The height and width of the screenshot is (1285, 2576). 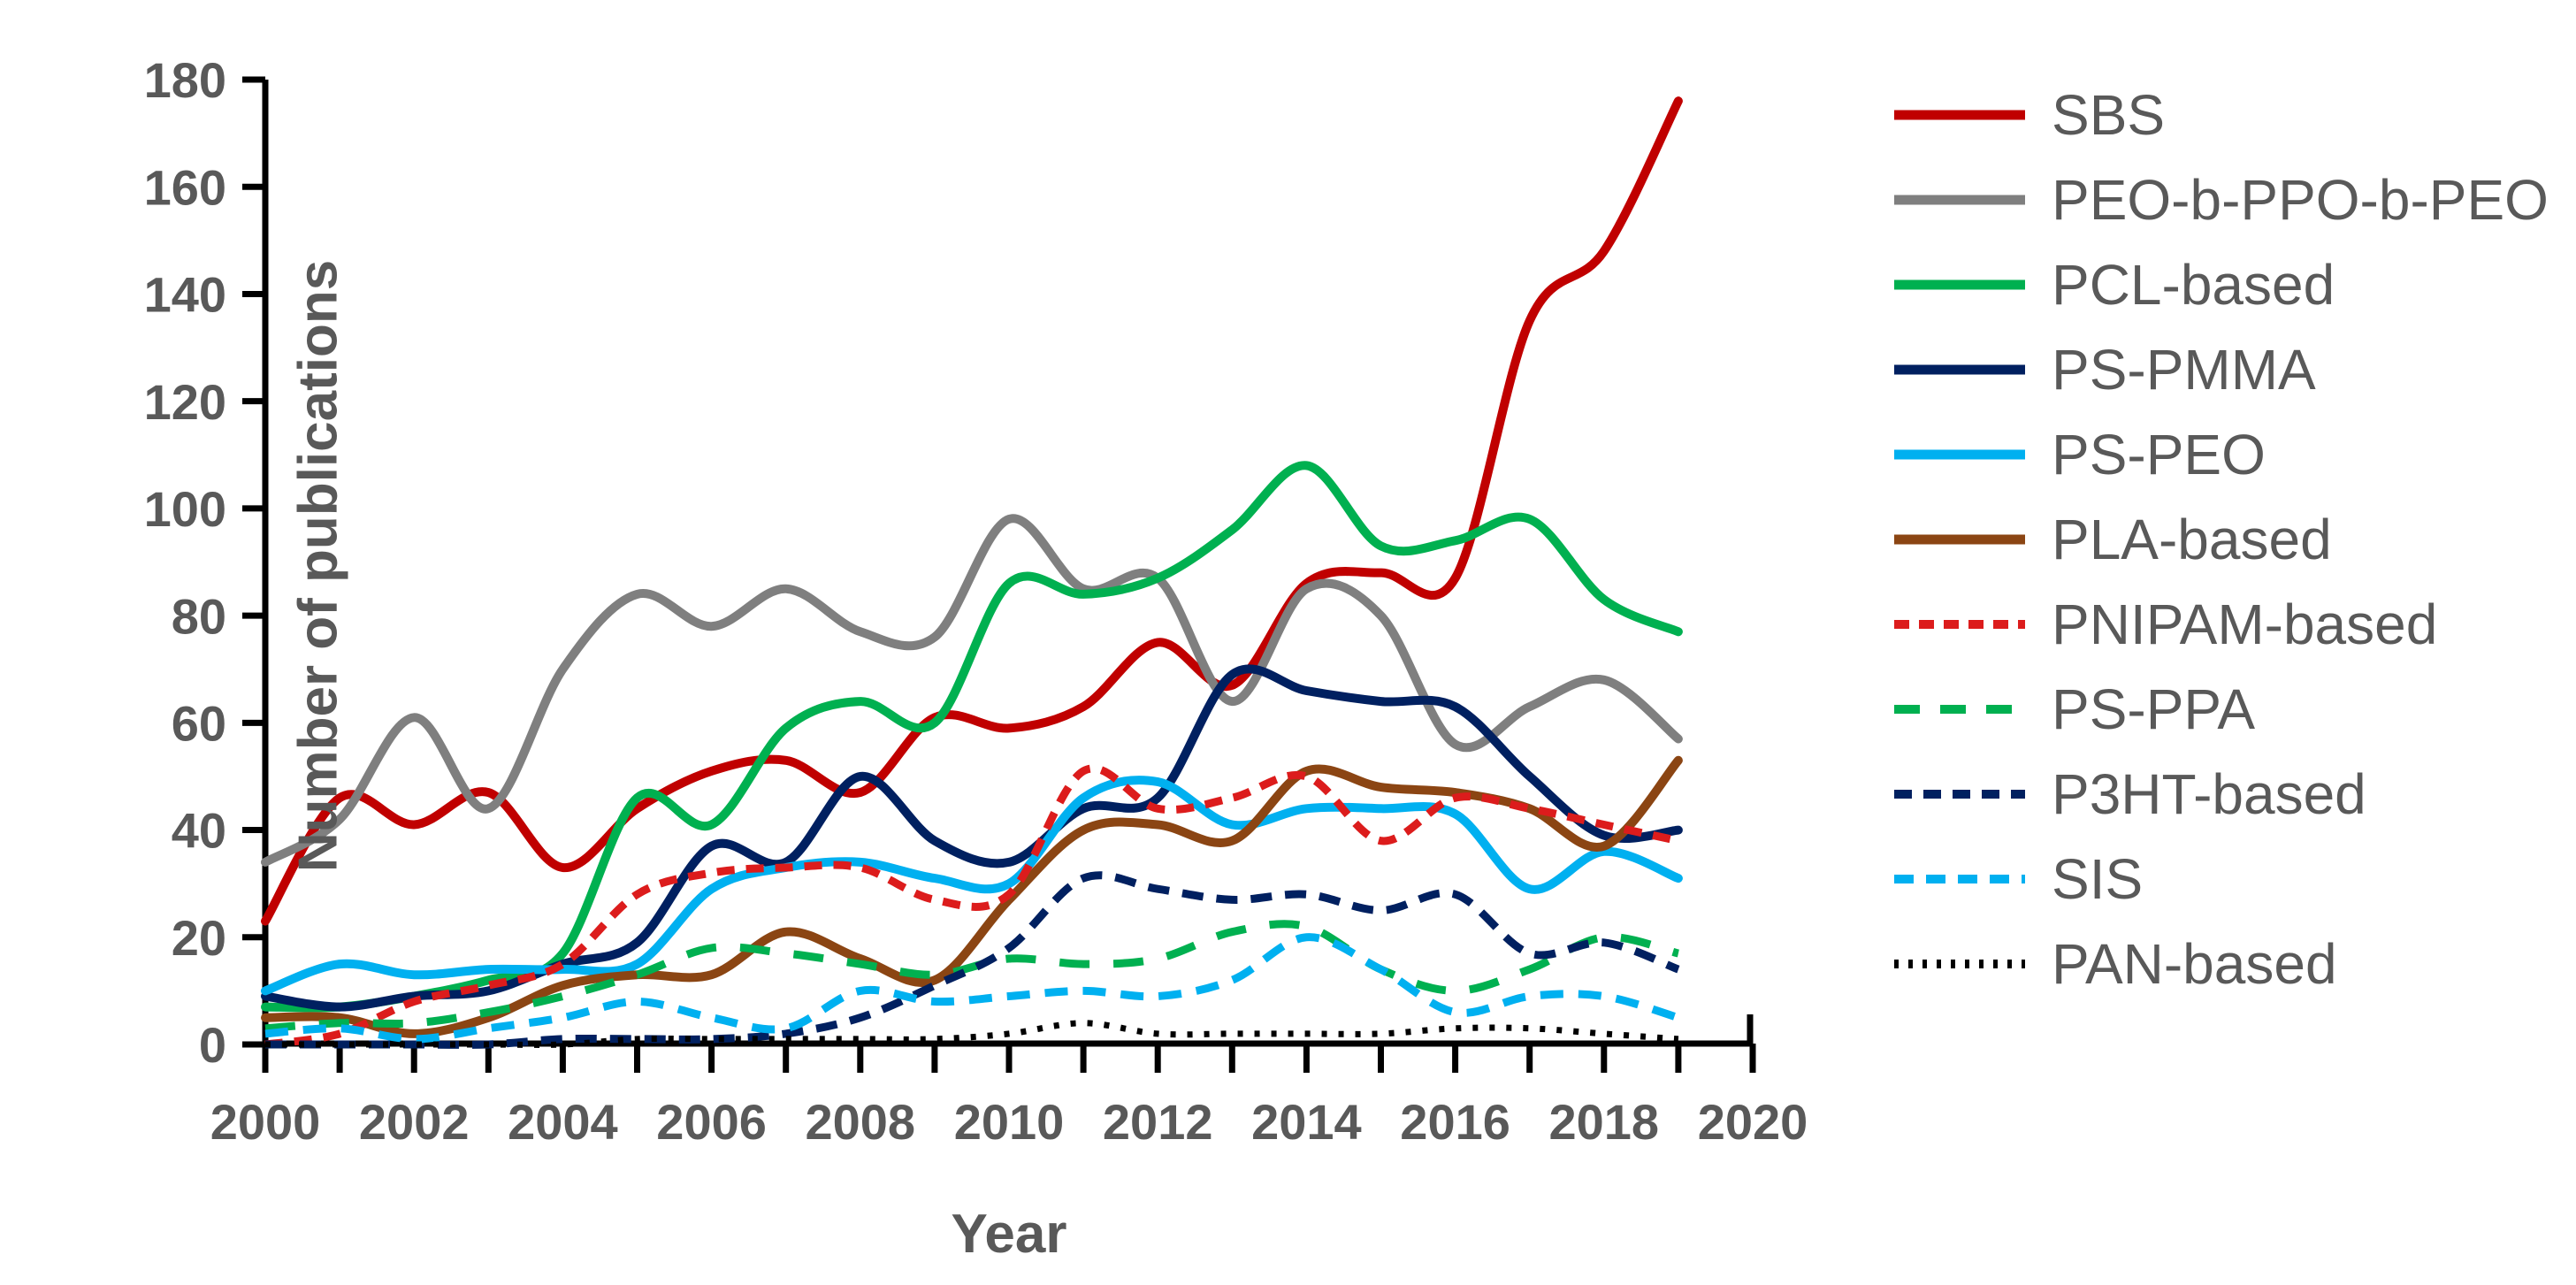 I want to click on y-tick-label: 120, so click(x=185, y=402).